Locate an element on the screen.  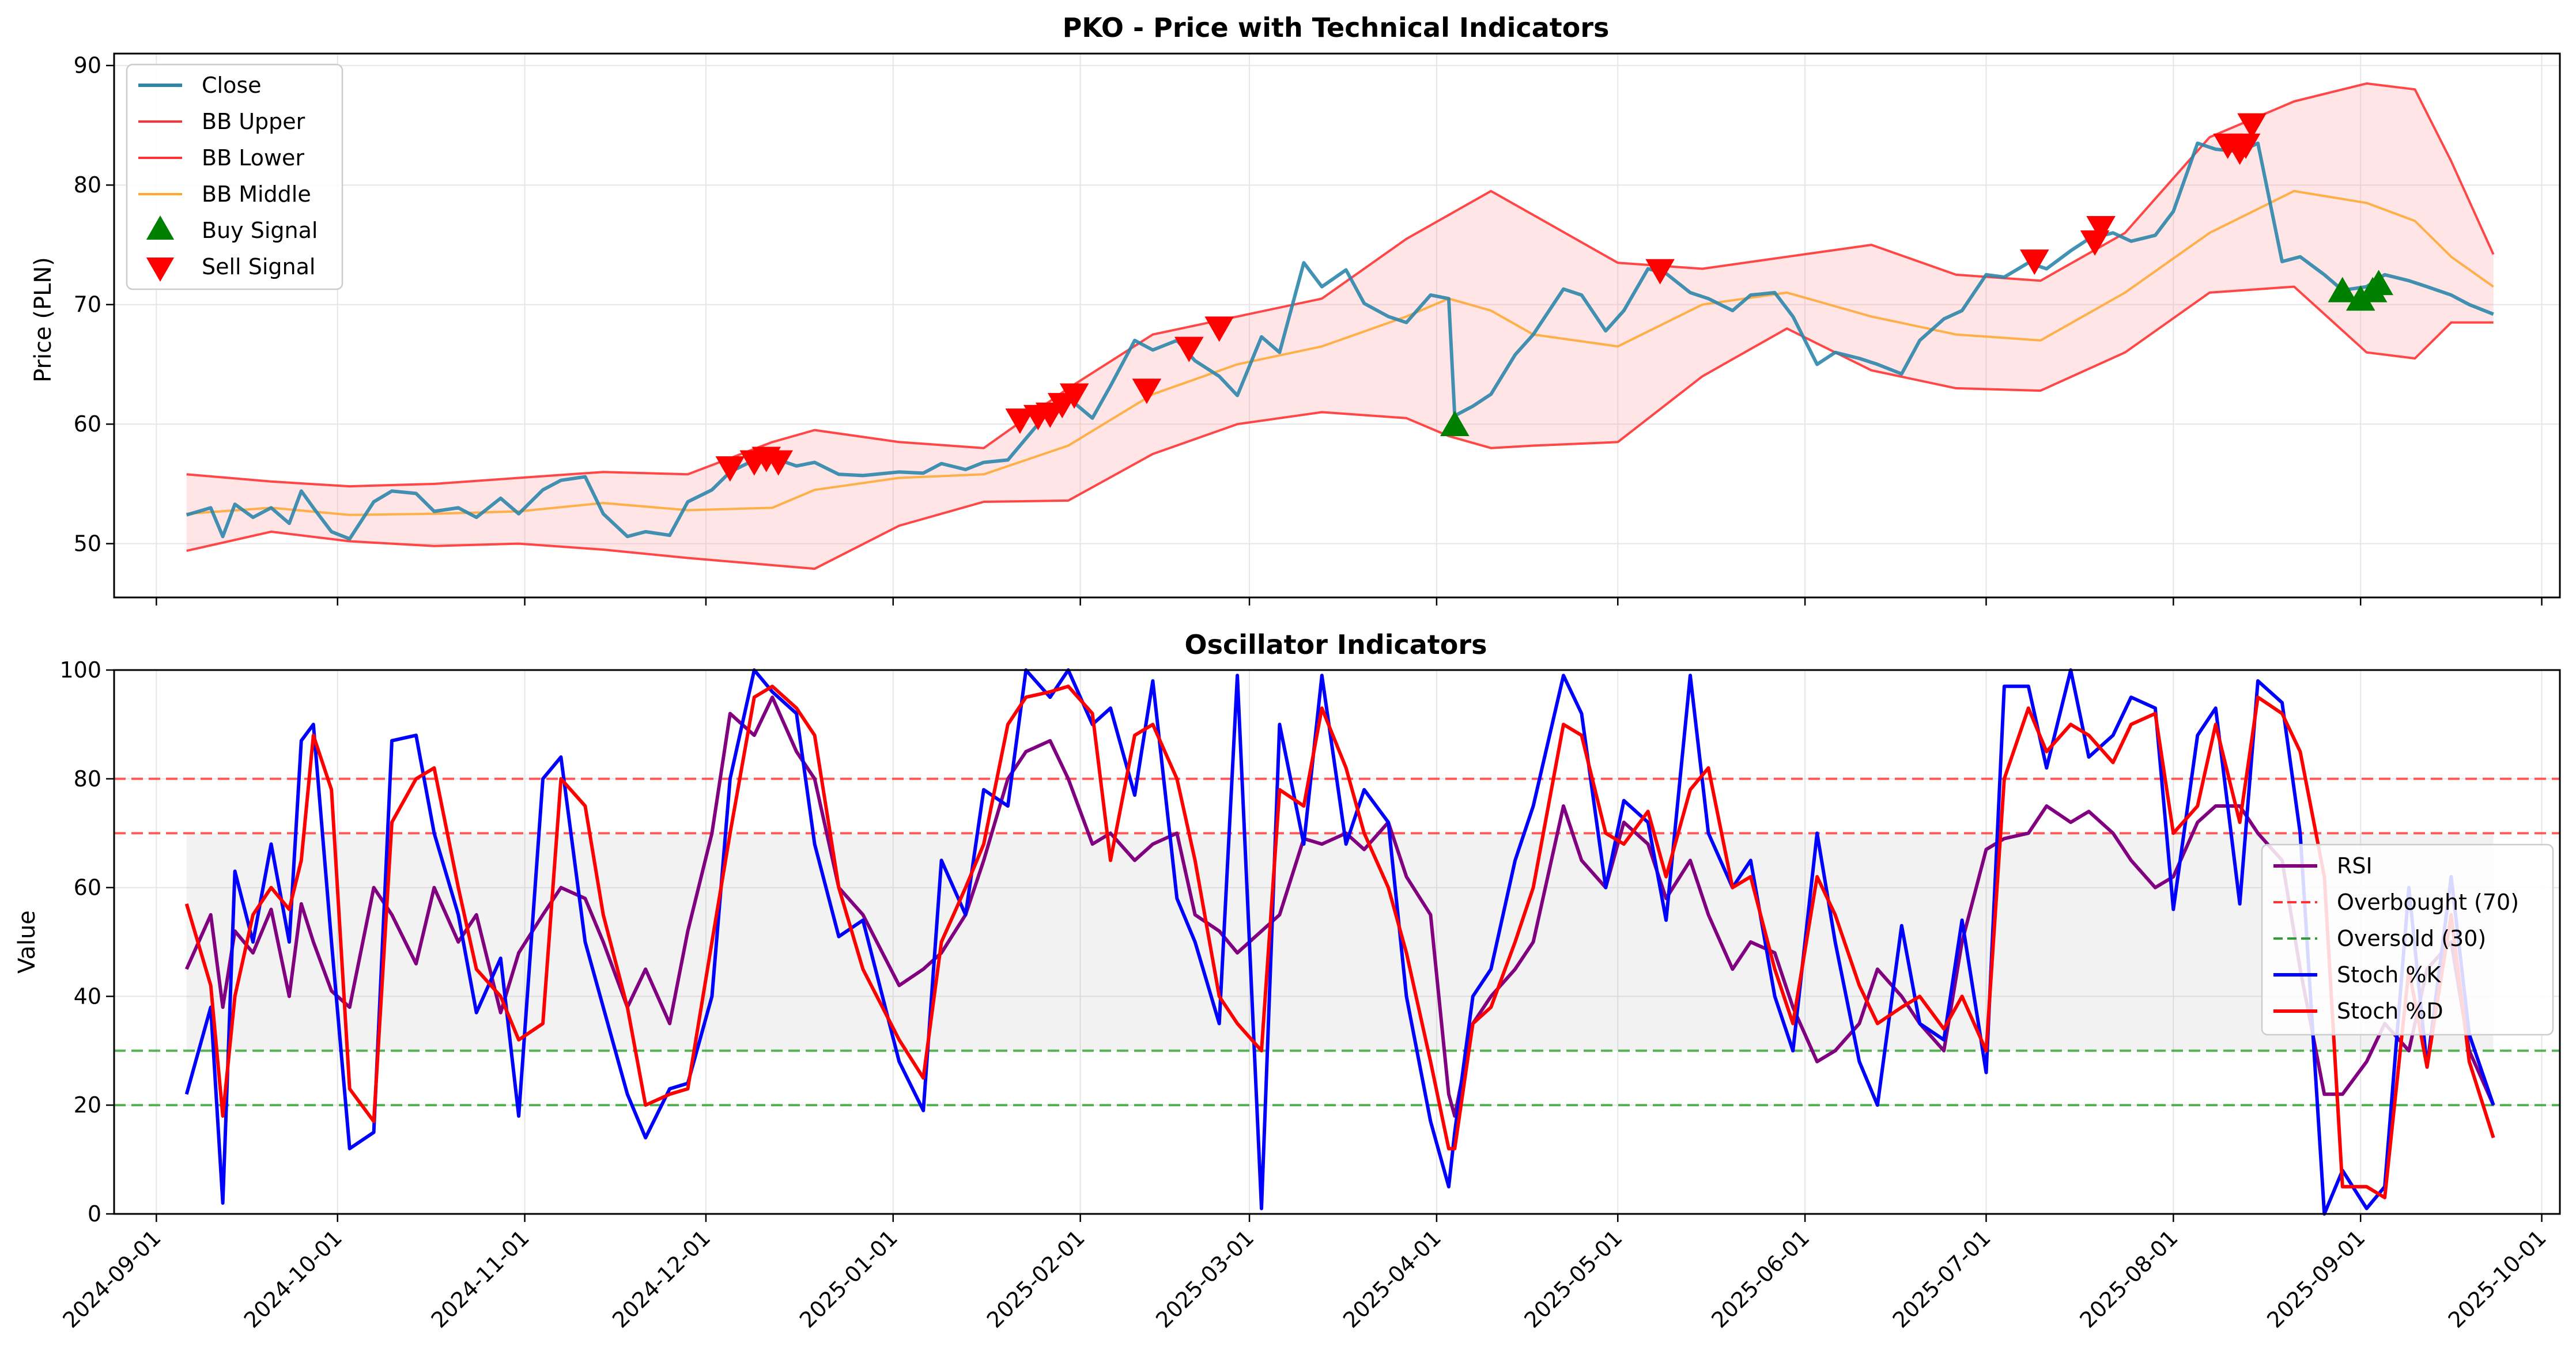
legend-rsi-label: RSI is located at coordinates (2355, 866).